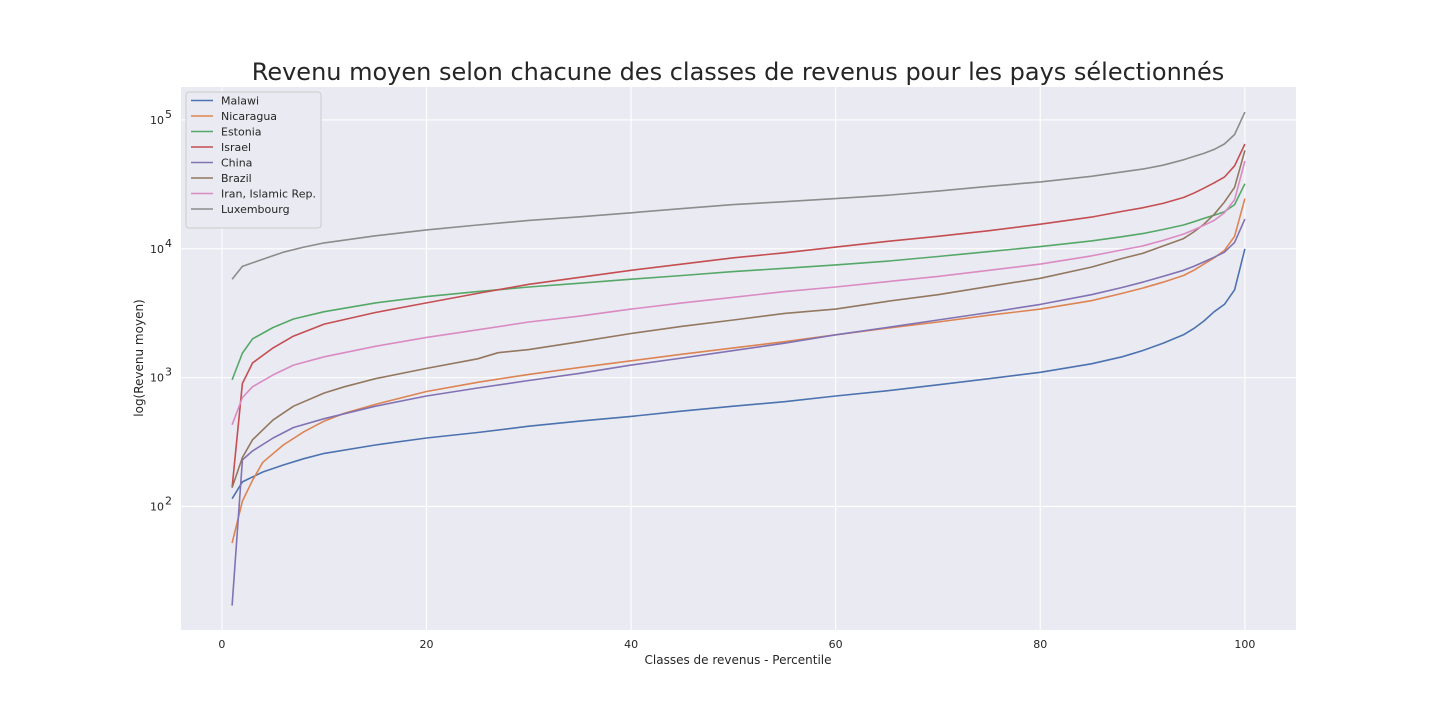 This screenshot has height=724, width=1440. What do you see at coordinates (168, 372) in the screenshot?
I see `y-tick-exponent: 3` at bounding box center [168, 372].